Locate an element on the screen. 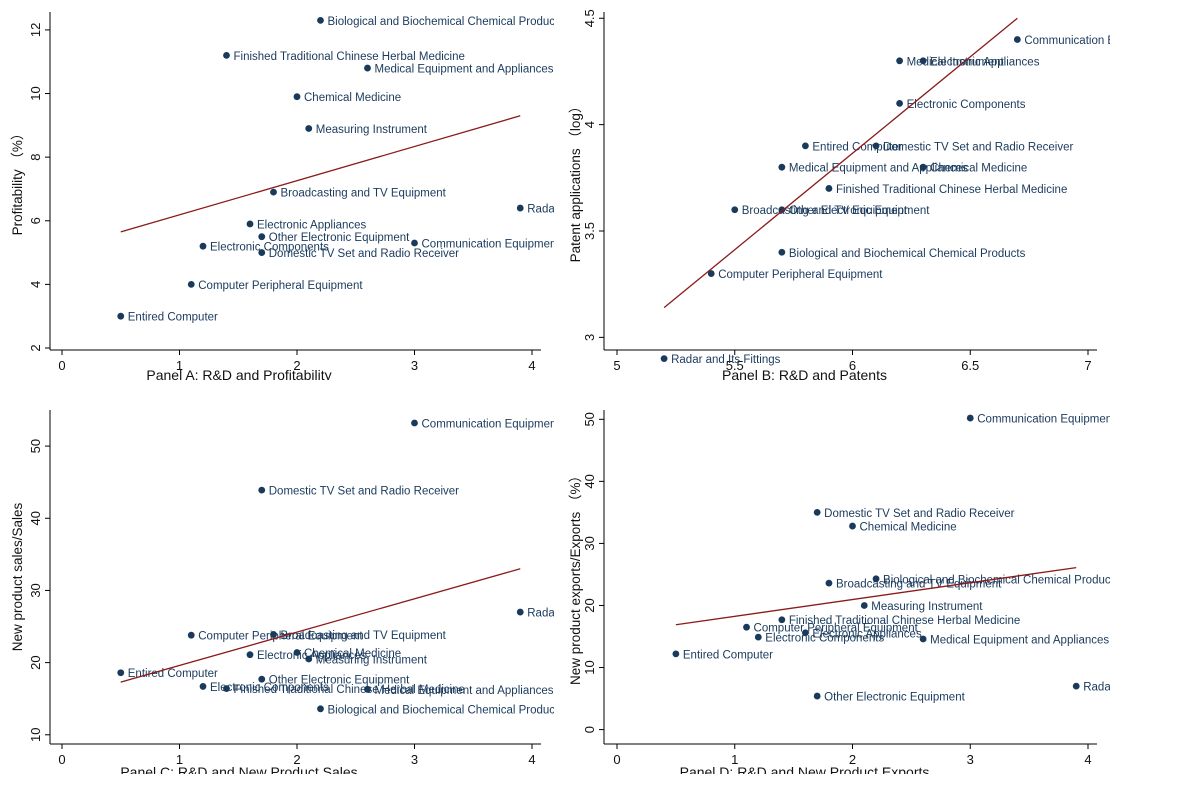 The width and height of the screenshot is (1200, 790). x-tick-label: 5.5 is located at coordinates (735, 365).